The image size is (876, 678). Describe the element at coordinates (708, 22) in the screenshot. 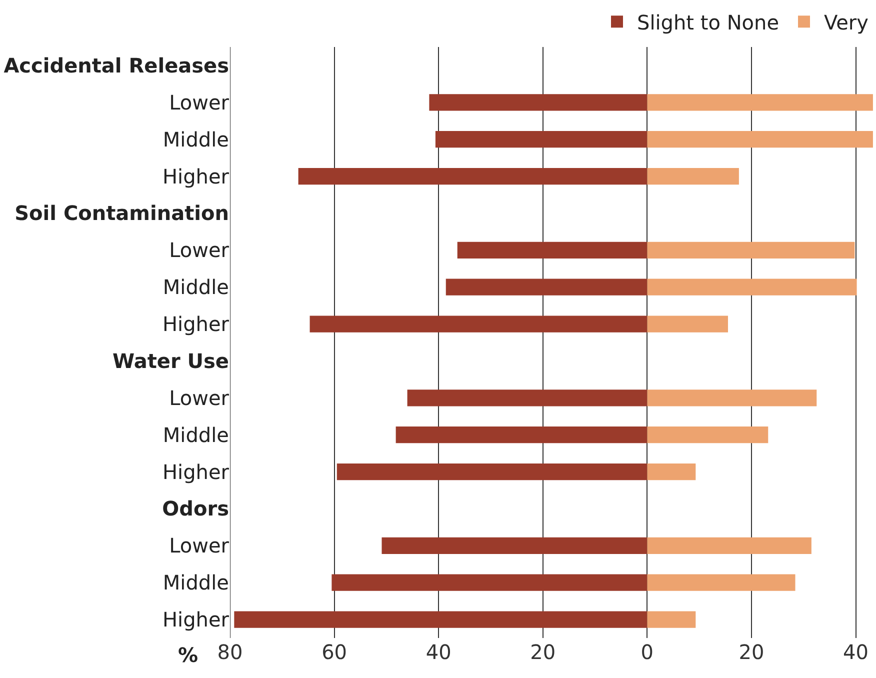

I see `legend-label: Slight to None` at that location.